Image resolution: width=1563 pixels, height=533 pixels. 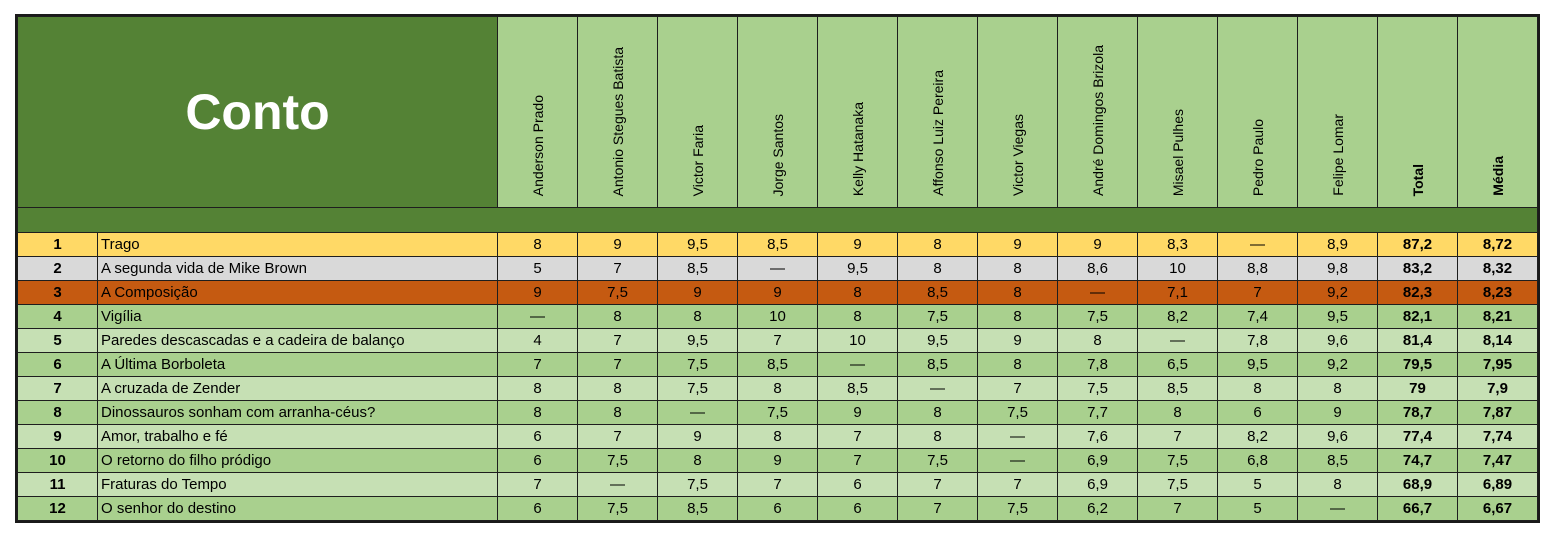 I want to click on score-cell: 7,6, so click(x=1098, y=436).